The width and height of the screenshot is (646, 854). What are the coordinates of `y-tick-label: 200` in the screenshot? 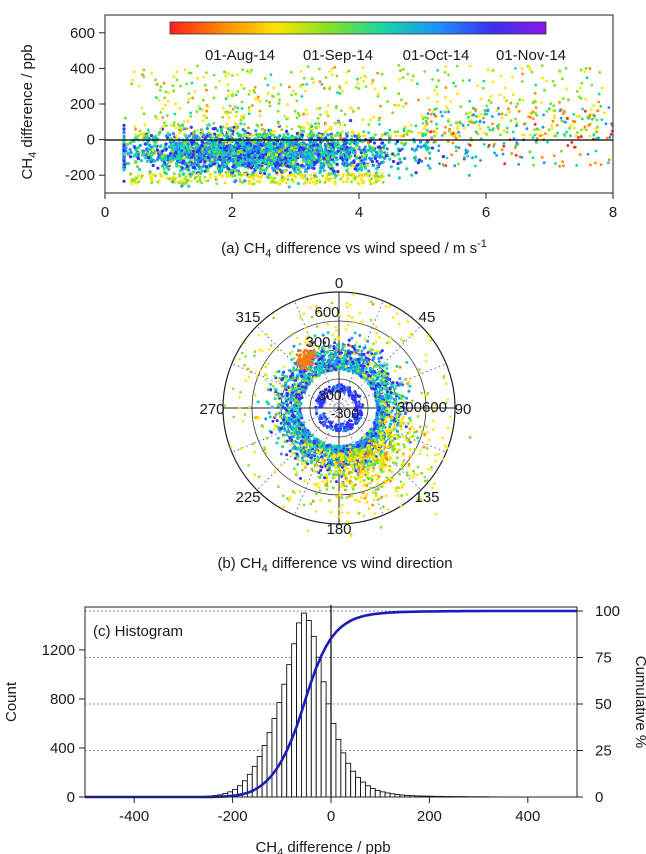 It's located at (82, 104).